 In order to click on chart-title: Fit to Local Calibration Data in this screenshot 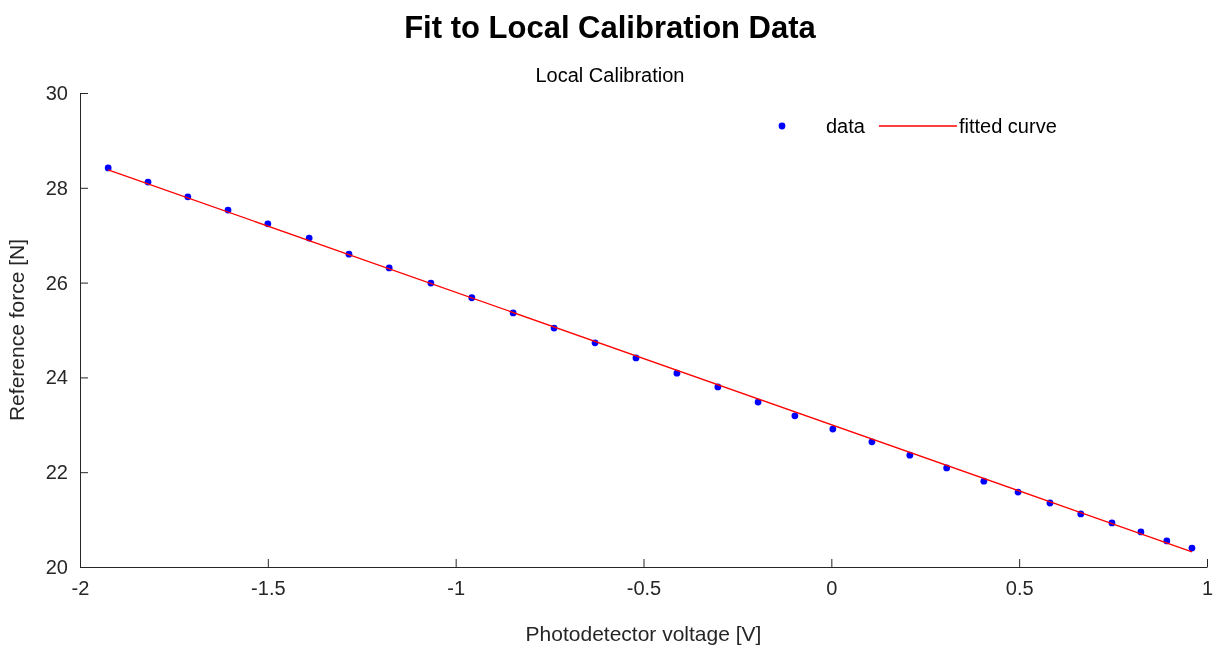, I will do `click(610, 27)`.